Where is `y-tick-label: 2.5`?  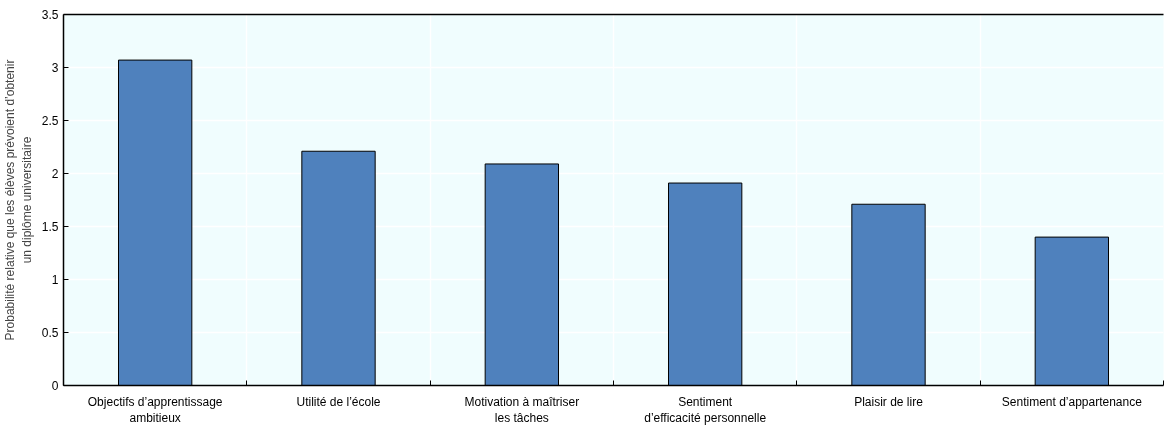 y-tick-label: 2.5 is located at coordinates (50, 121).